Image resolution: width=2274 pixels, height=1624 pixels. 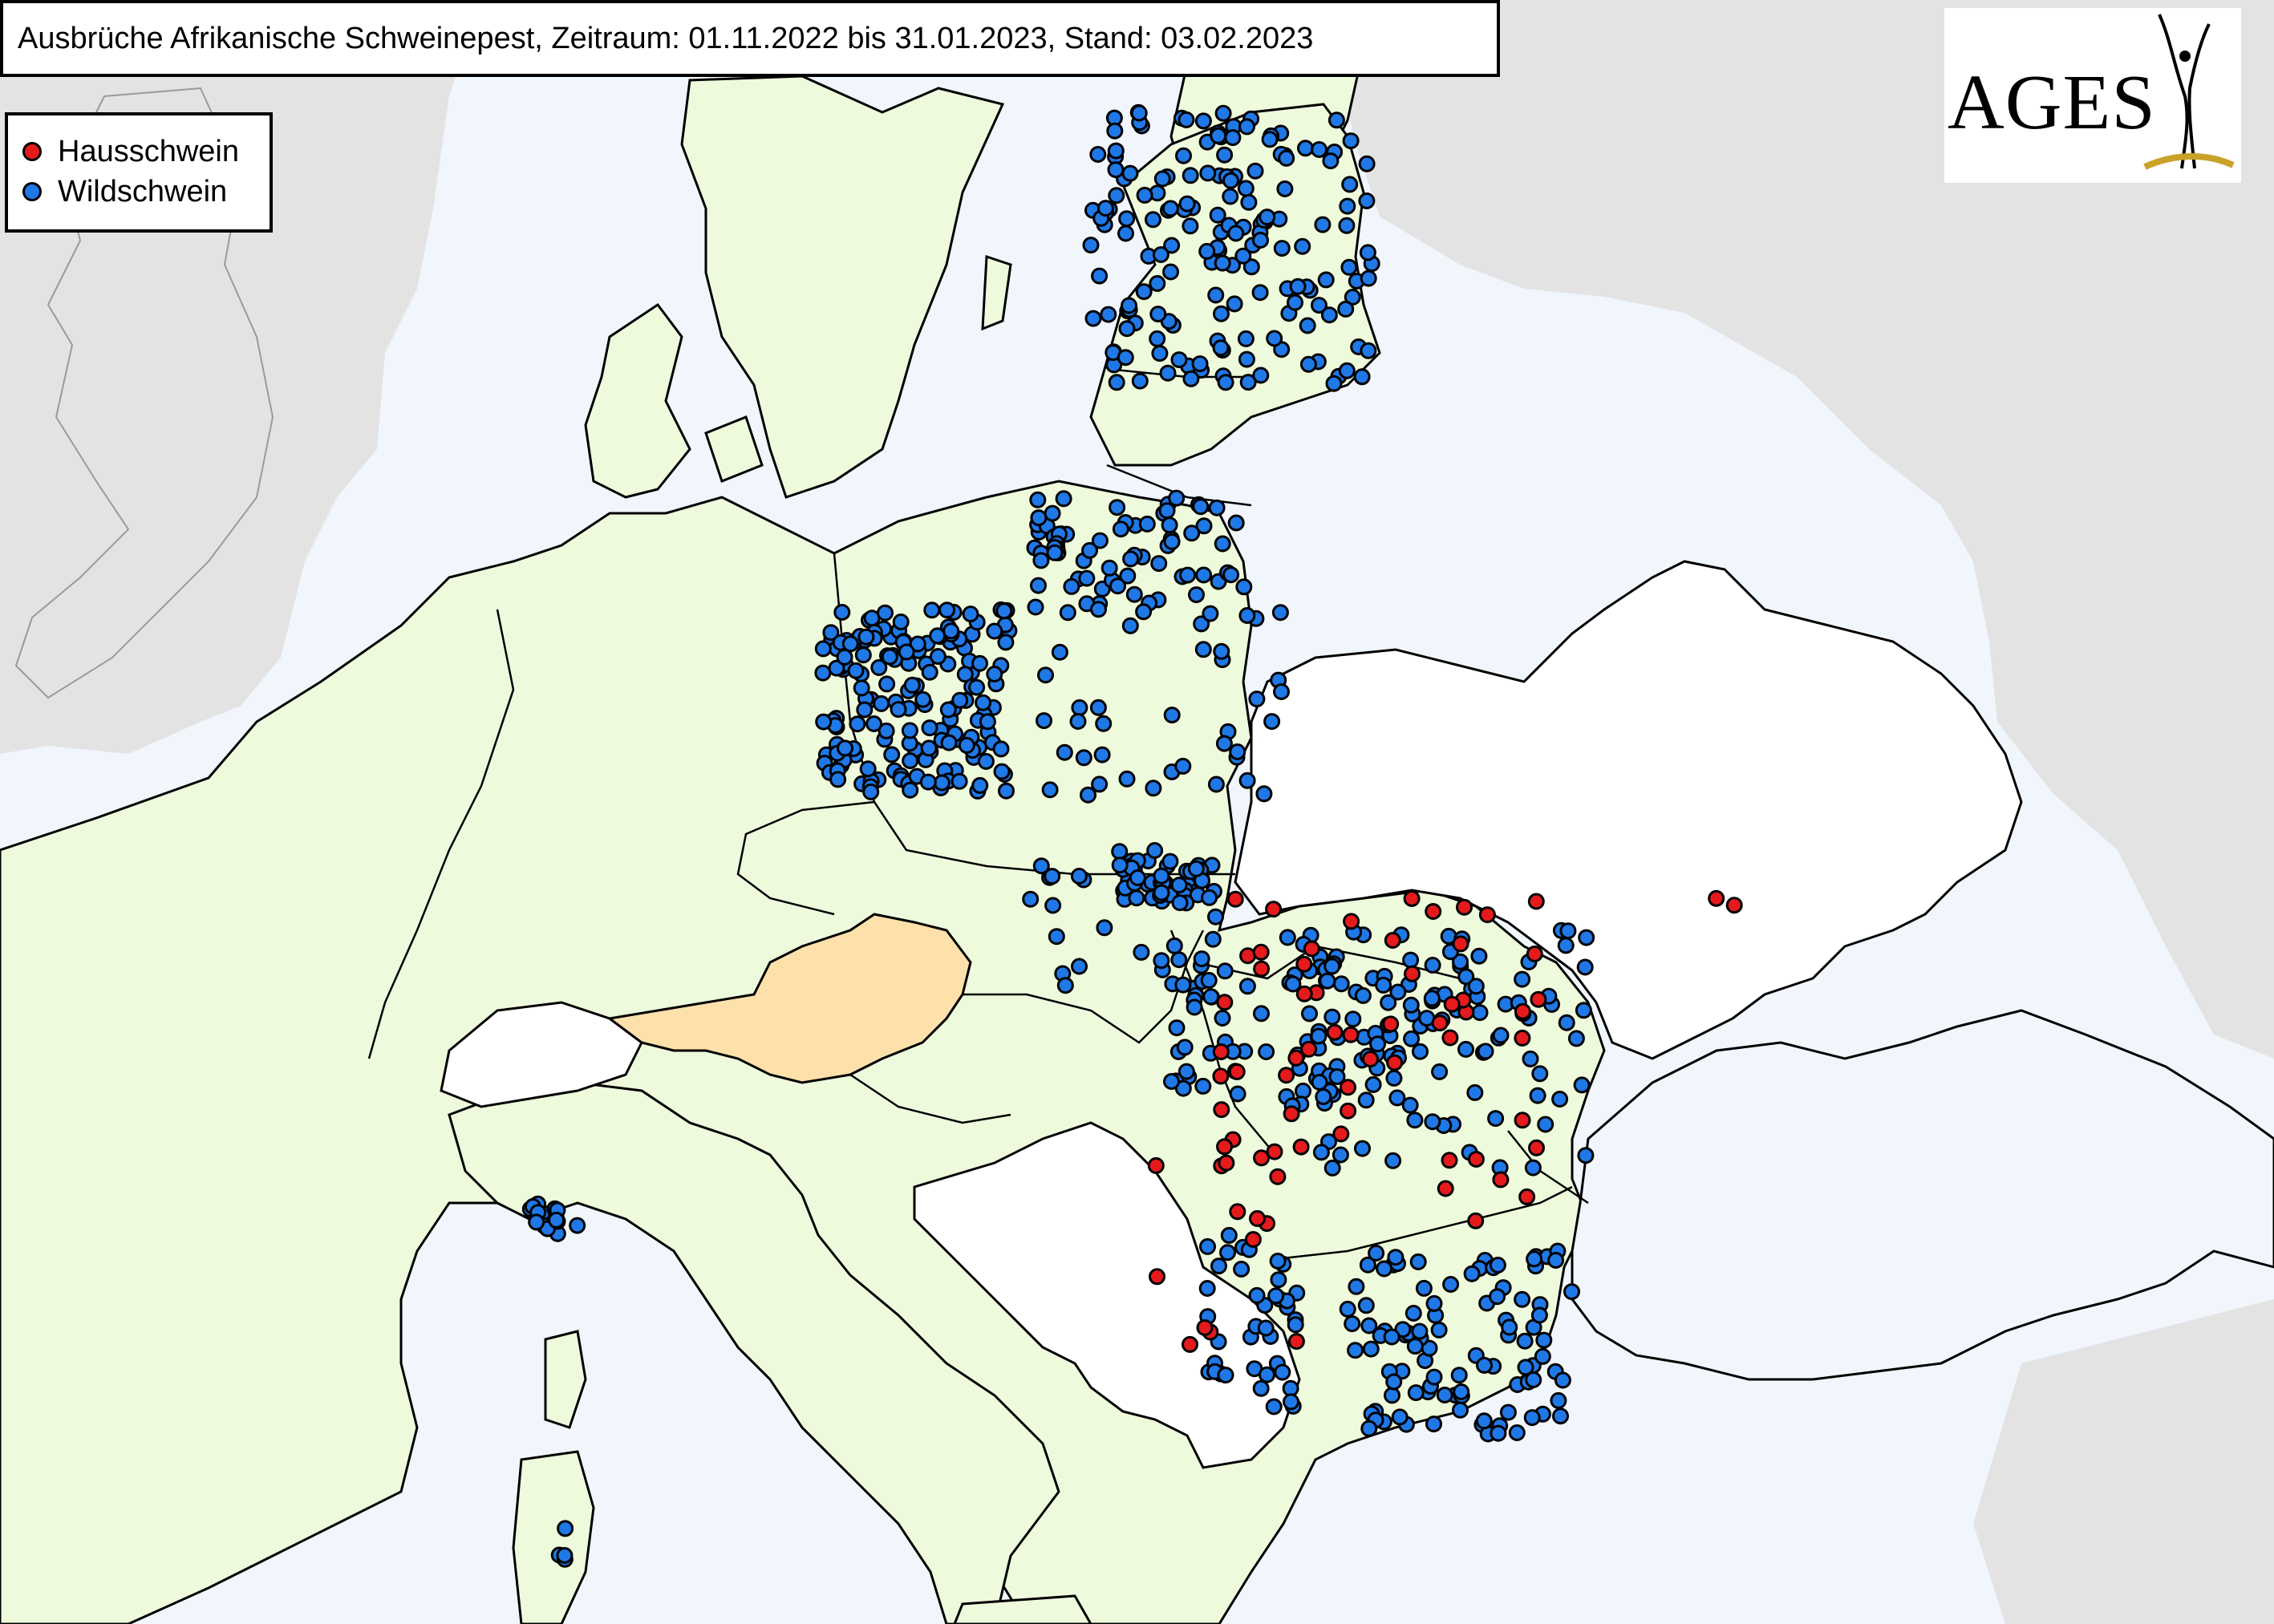 What do you see at coordinates (1922, 1195) in the screenshot?
I see `black-sea` at bounding box center [1922, 1195].